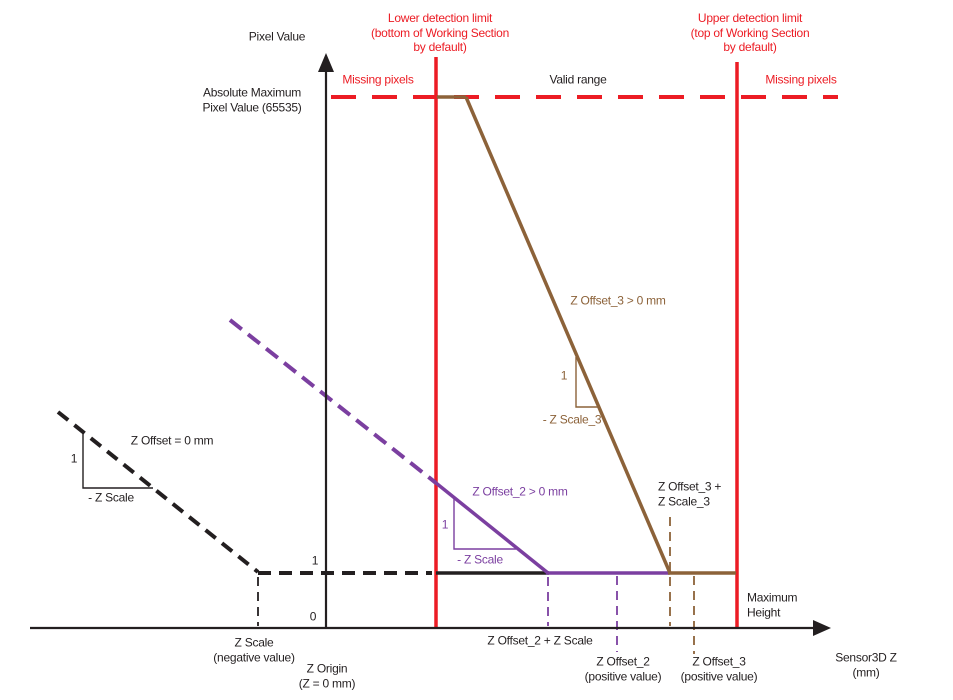  What do you see at coordinates (333, 401) in the screenshot?
I see `purple-curve-diagonal-dashed` at bounding box center [333, 401].